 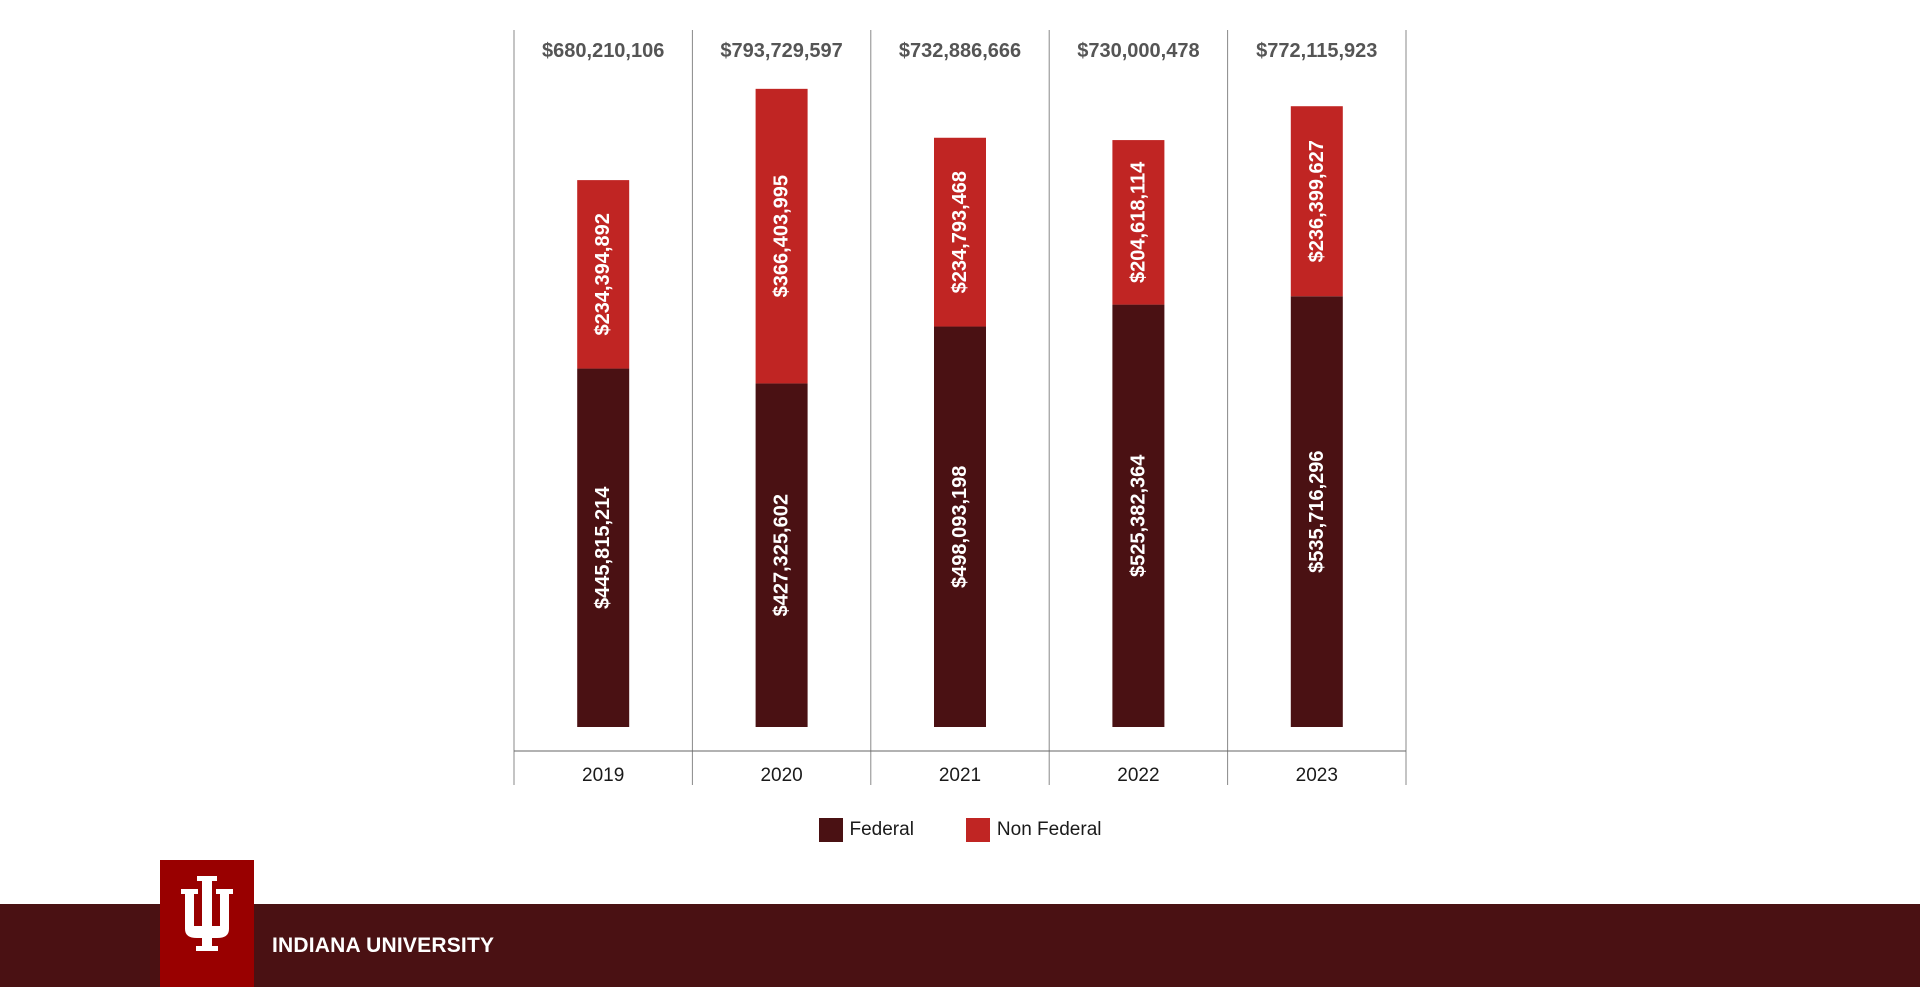 I want to click on legend-swatch-federal, so click(x=830, y=830).